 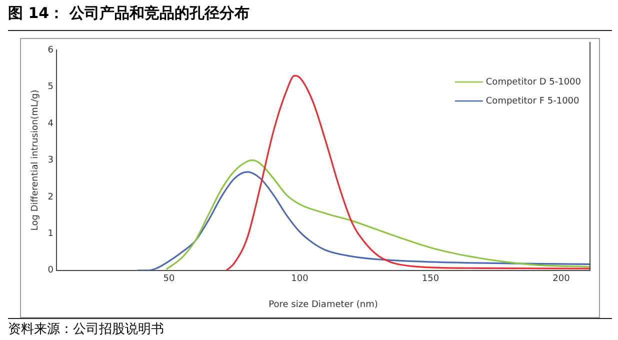 I want to click on y-tick-label: 5, so click(x=51, y=87).